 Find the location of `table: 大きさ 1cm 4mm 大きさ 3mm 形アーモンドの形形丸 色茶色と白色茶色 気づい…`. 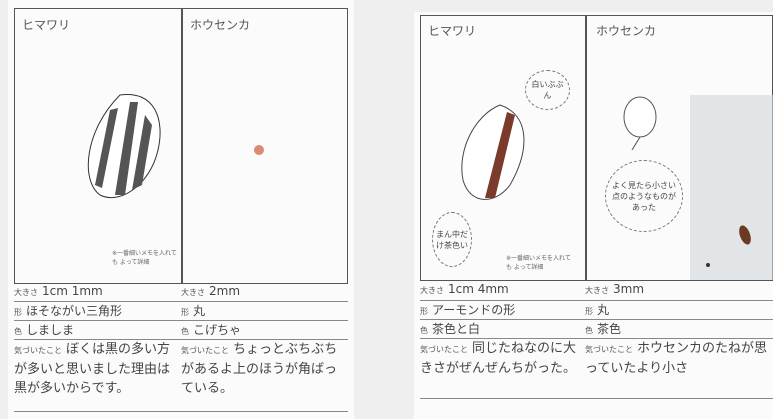

table: 大きさ 1cm 4mm 大きさ 3mm 形アーモンドの形形丸 色茶色と白色茶色 気づい… is located at coordinates (596, 340).